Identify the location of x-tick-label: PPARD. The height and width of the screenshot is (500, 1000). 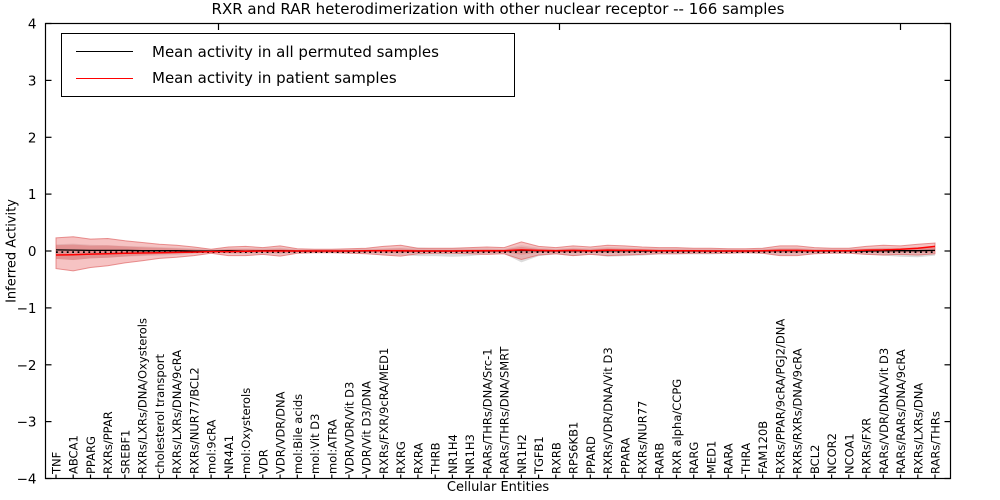
(591, 455).